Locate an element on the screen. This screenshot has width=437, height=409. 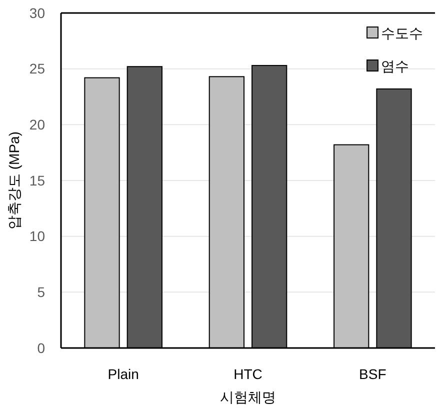
y-tick-label: 30 is located at coordinates (37, 12).